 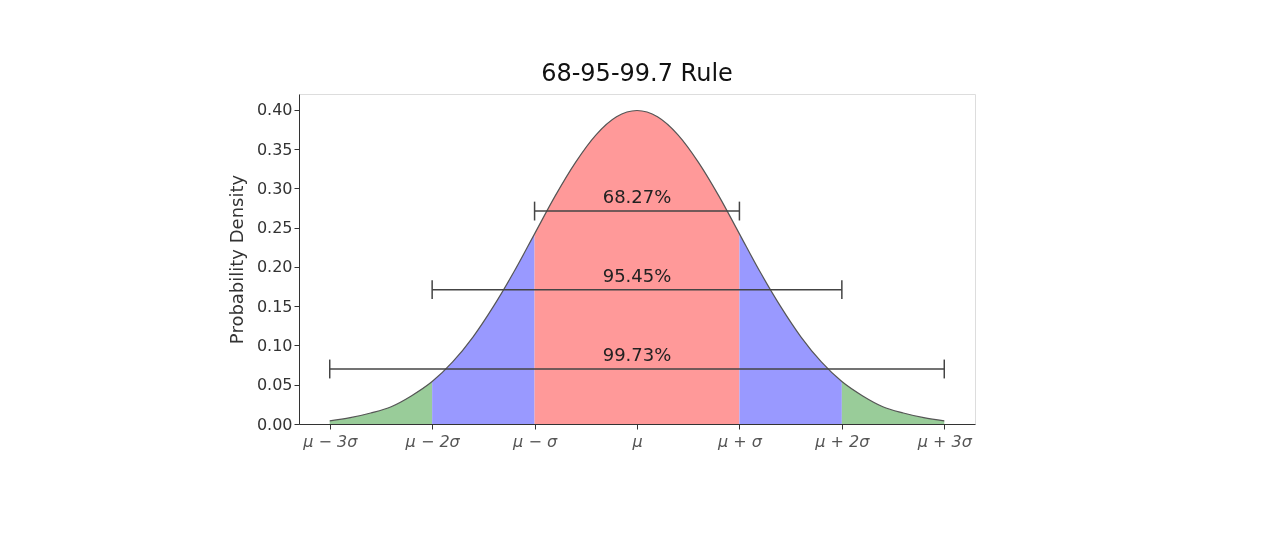 I want to click on y-tick-label: 0.35, so click(x=274, y=149).